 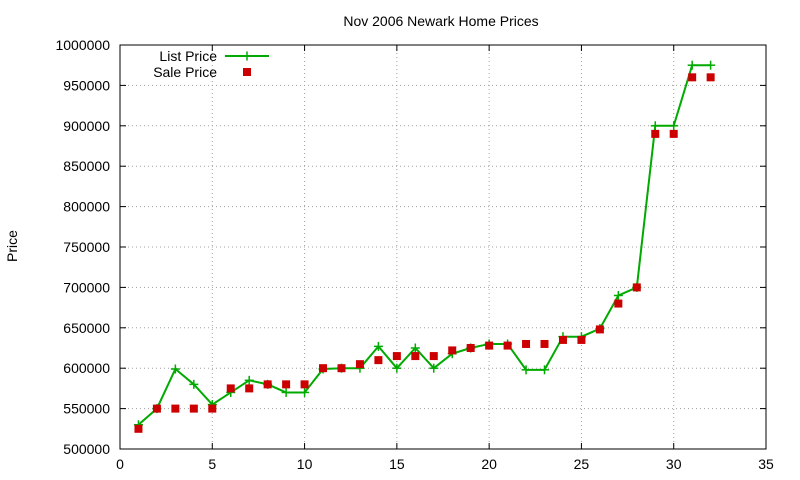 What do you see at coordinates (766, 464) in the screenshot?
I see `x-tick-label: 35` at bounding box center [766, 464].